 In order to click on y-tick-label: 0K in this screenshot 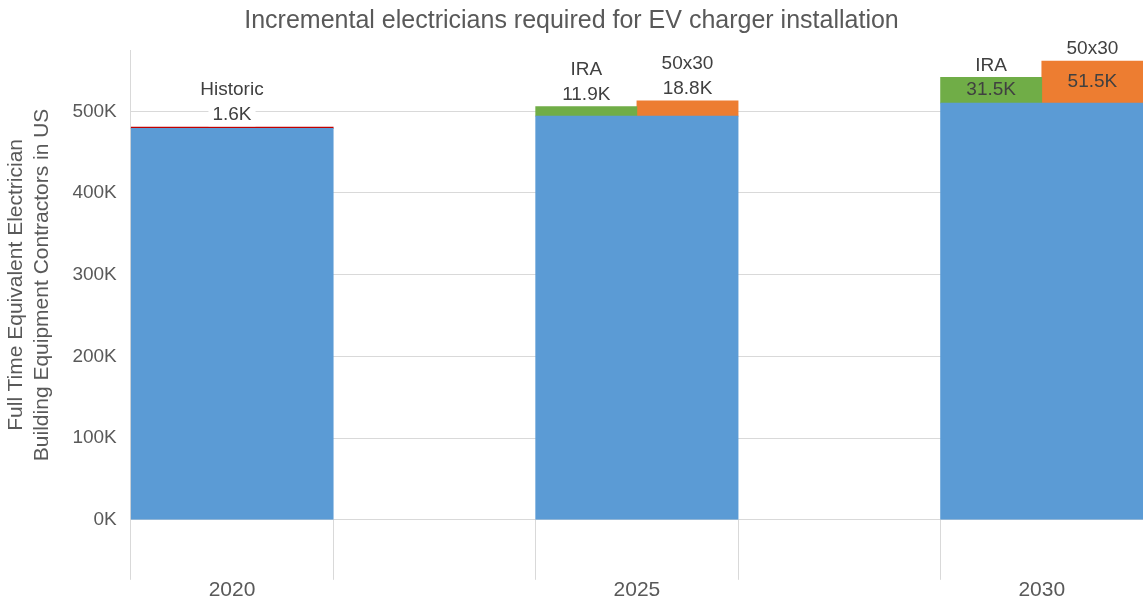, I will do `click(105, 519)`.